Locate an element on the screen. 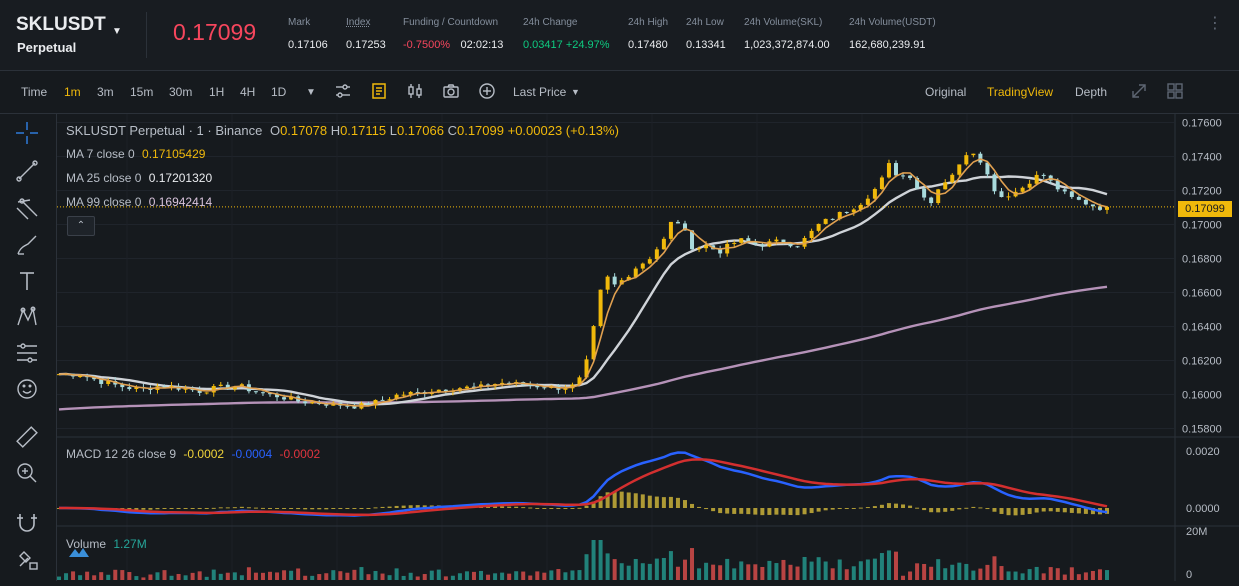  candle-type-icon is located at coordinates (415, 91).